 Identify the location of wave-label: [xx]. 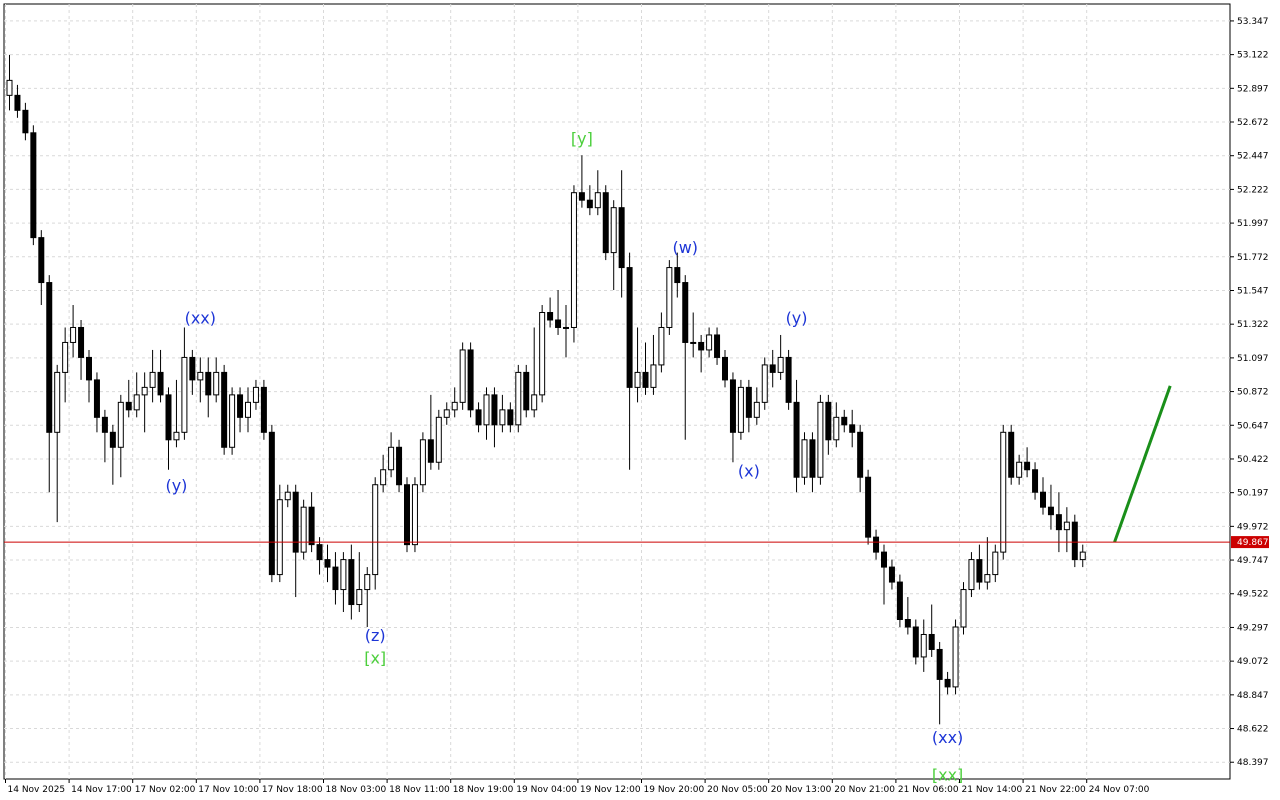
(947, 774).